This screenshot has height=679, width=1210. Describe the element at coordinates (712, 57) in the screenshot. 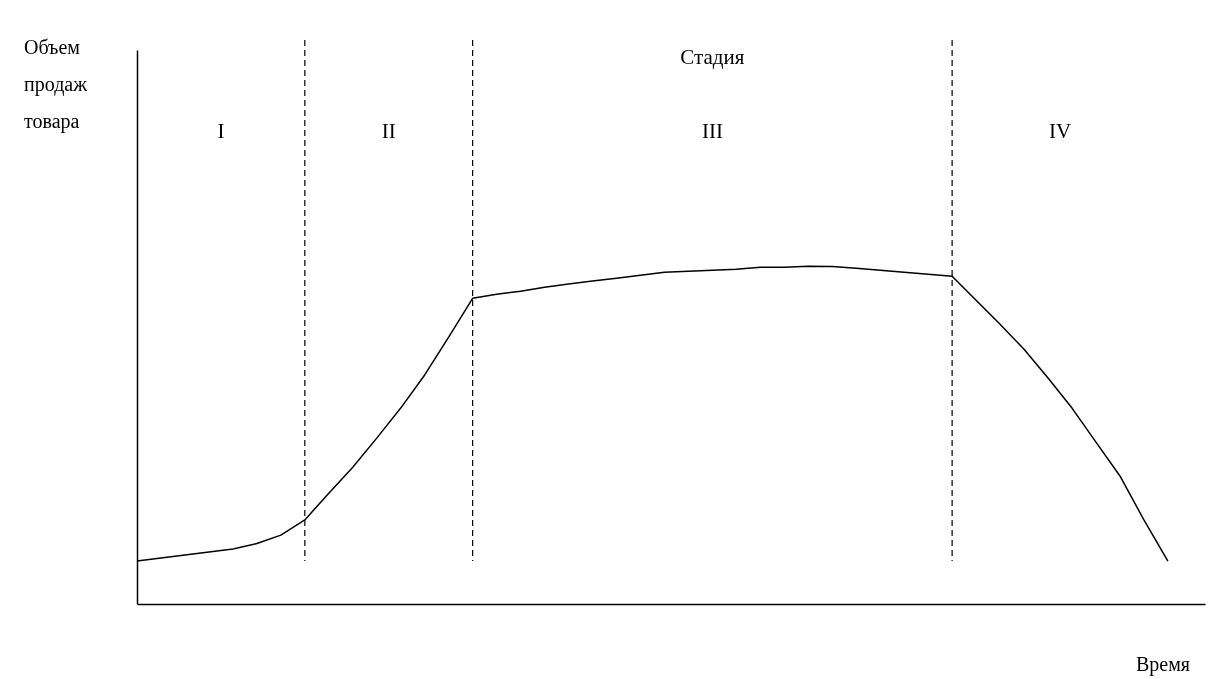

I see `text: Стадия` at that location.